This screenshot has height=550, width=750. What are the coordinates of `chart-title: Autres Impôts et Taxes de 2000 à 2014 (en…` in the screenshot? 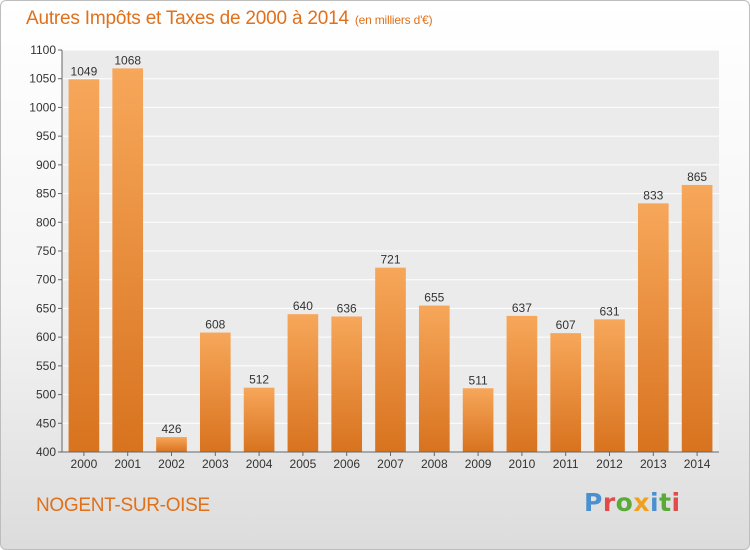 It's located at (229, 19).